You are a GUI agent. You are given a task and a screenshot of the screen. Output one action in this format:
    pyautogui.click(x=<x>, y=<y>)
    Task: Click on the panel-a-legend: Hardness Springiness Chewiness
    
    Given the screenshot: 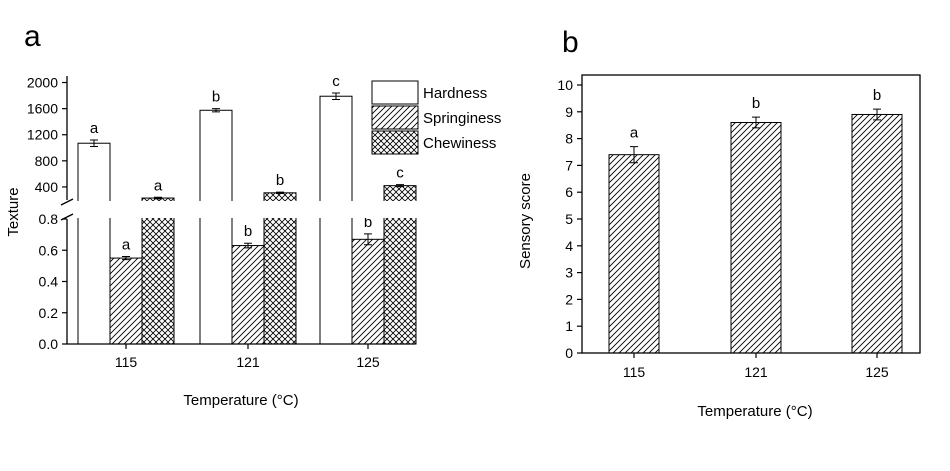 What is the action you would take?
    pyautogui.click(x=436, y=117)
    